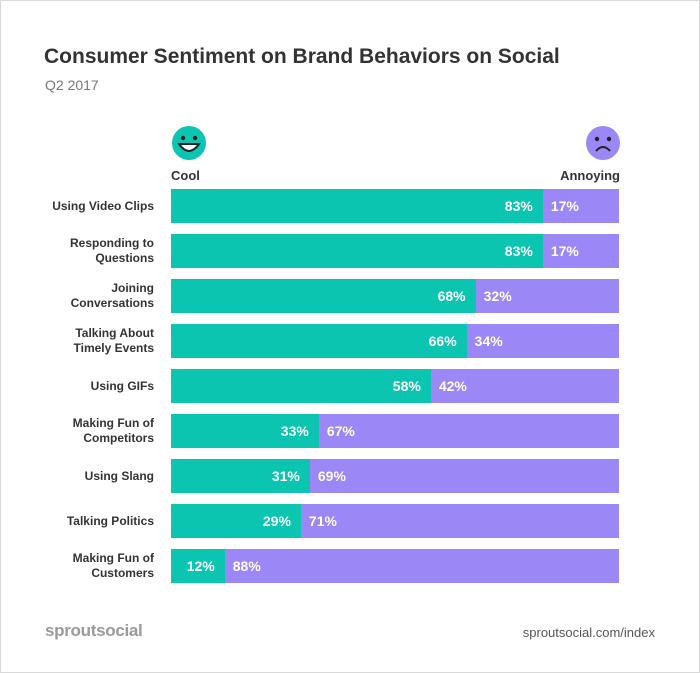 The width and height of the screenshot is (700, 673). What do you see at coordinates (442, 341) in the screenshot?
I see `data-label: 66%` at bounding box center [442, 341].